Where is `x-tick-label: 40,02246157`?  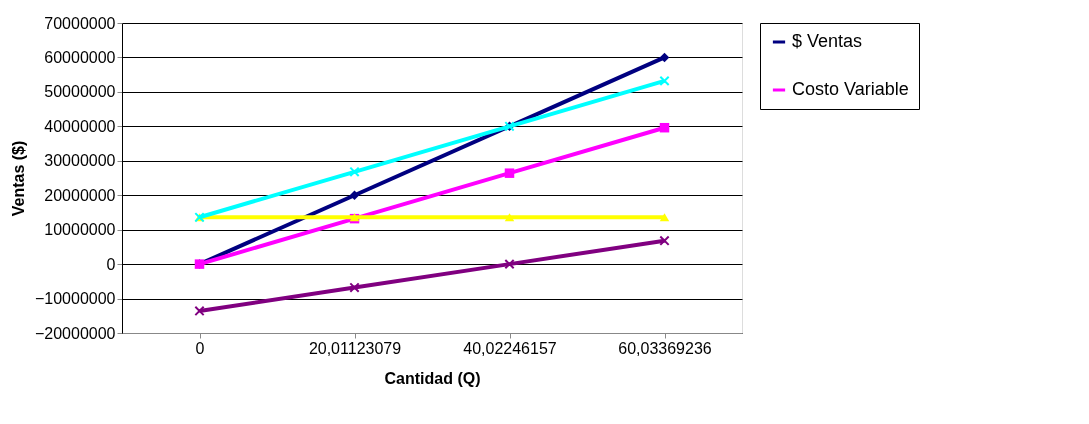
x-tick-label: 40,02246157 is located at coordinates (510, 348).